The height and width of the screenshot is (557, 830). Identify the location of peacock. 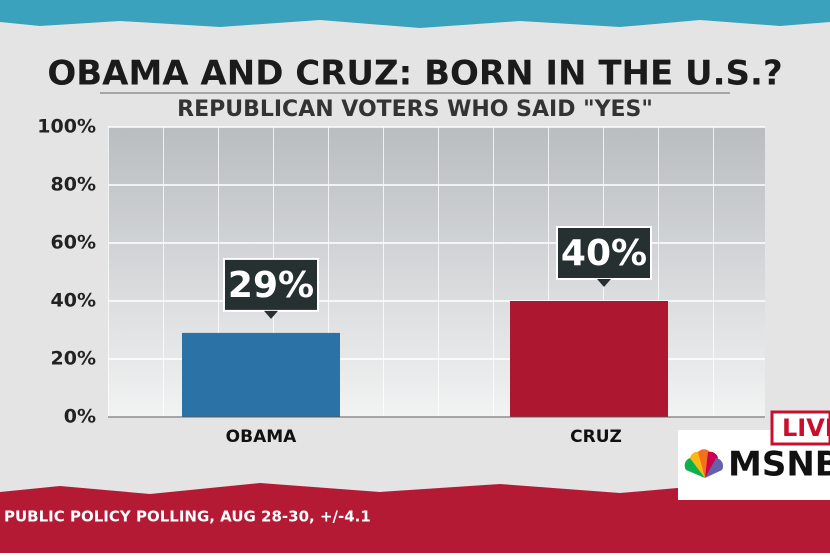
(704, 463).